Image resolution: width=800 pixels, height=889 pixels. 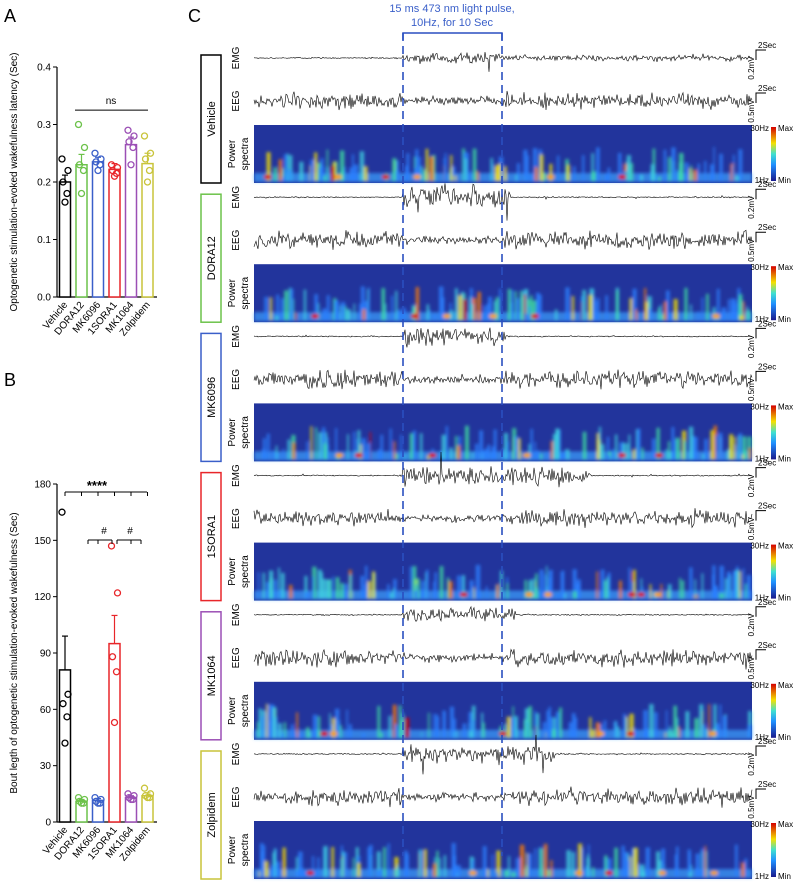 I want to click on scale-label: 1Hz, so click(x=762, y=598).